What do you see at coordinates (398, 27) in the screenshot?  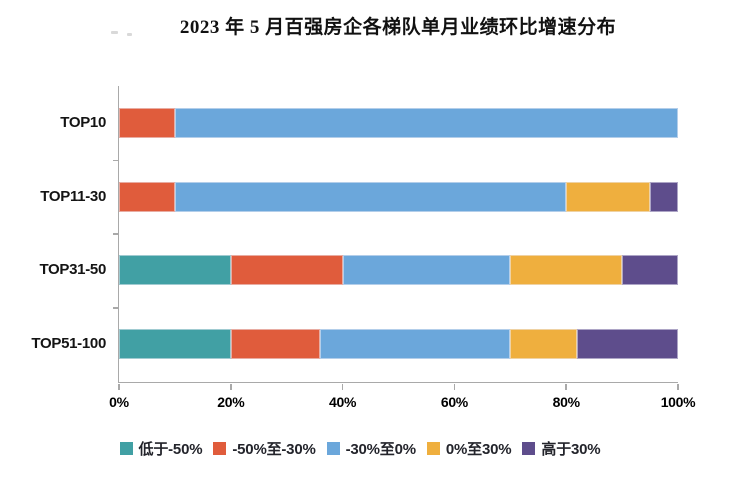 I see `chart-title: 2023 年 5 月百强房企各梯队单月业绩环比增速分布` at bounding box center [398, 27].